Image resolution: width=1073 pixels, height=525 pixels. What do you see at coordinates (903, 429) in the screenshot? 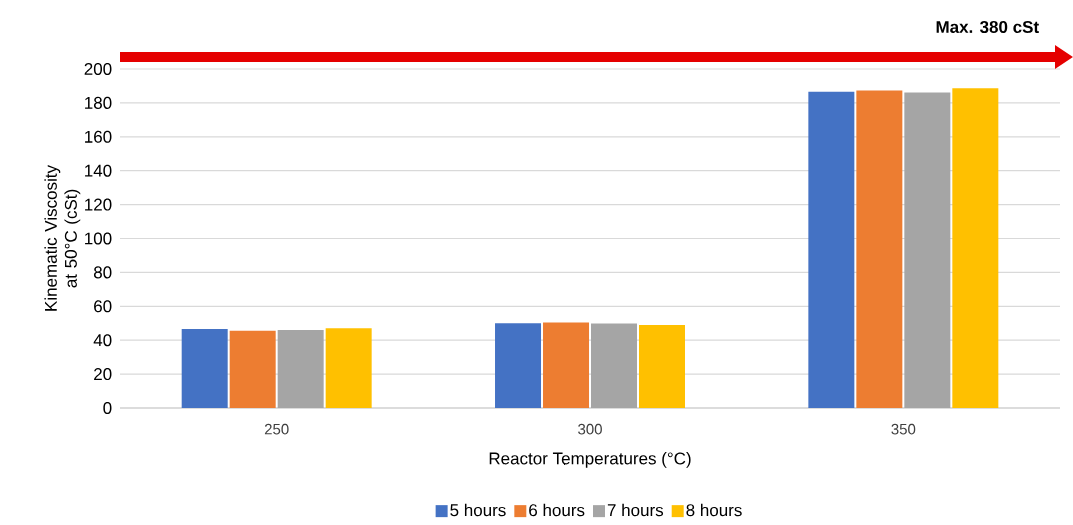
I see `x-tick-label: 350` at bounding box center [903, 429].